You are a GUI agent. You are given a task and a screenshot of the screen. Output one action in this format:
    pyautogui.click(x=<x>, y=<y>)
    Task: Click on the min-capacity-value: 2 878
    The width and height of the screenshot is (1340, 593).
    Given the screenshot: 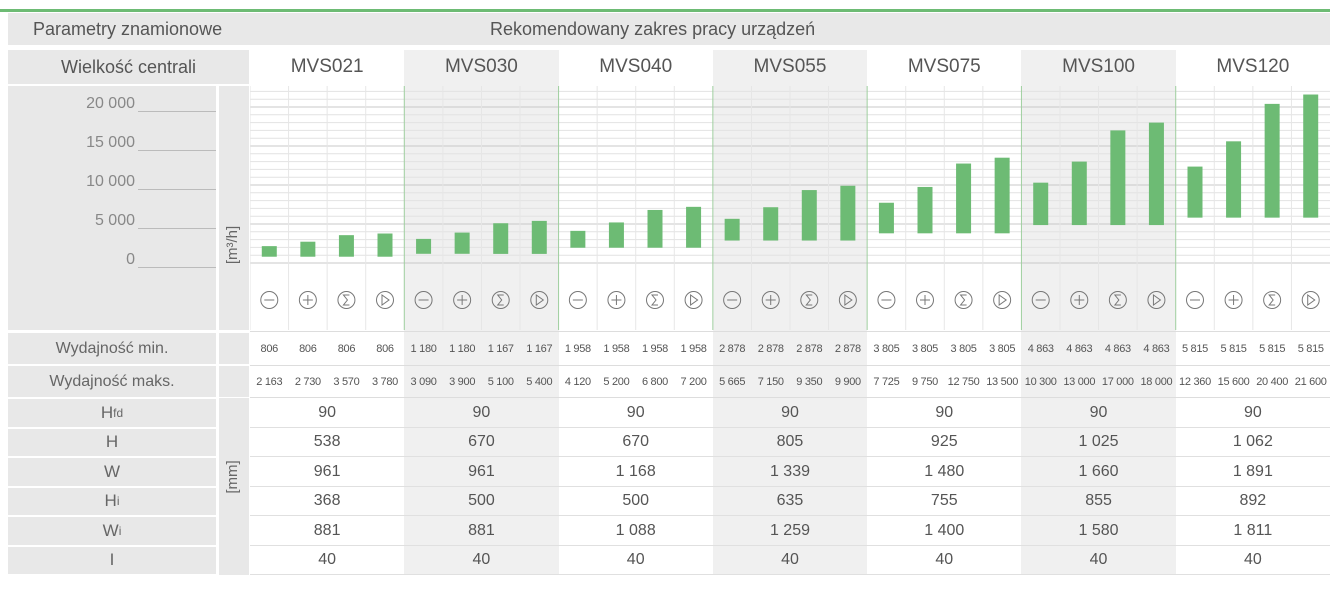 What is the action you would take?
    pyautogui.click(x=809, y=348)
    